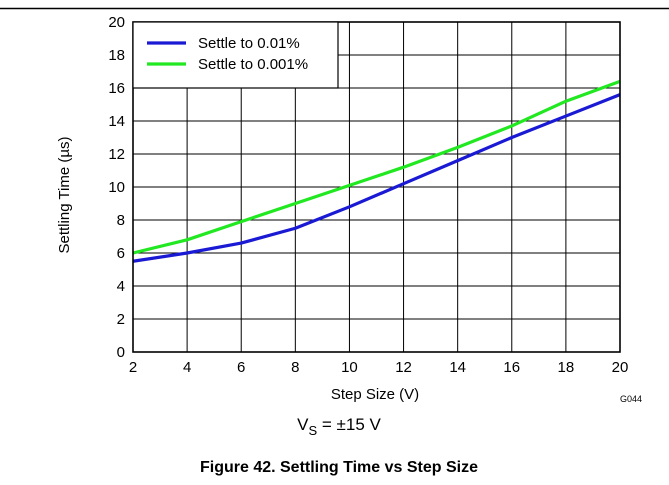  I want to click on x-tick-label: 14, so click(457, 367).